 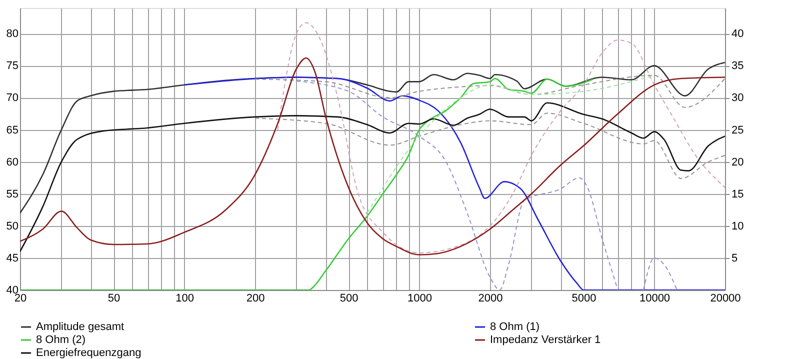 What do you see at coordinates (114, 298) in the screenshot?
I see `x-tick-label: 50` at bounding box center [114, 298].